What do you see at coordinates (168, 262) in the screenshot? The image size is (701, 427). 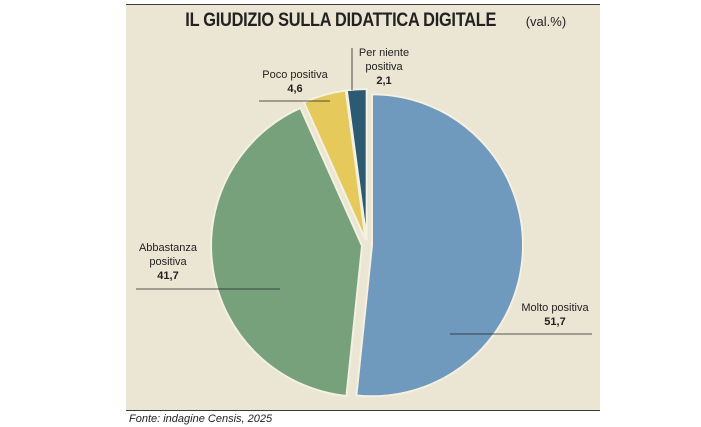 I see `label-abbastanza-positiva-line2: positiva` at bounding box center [168, 262].